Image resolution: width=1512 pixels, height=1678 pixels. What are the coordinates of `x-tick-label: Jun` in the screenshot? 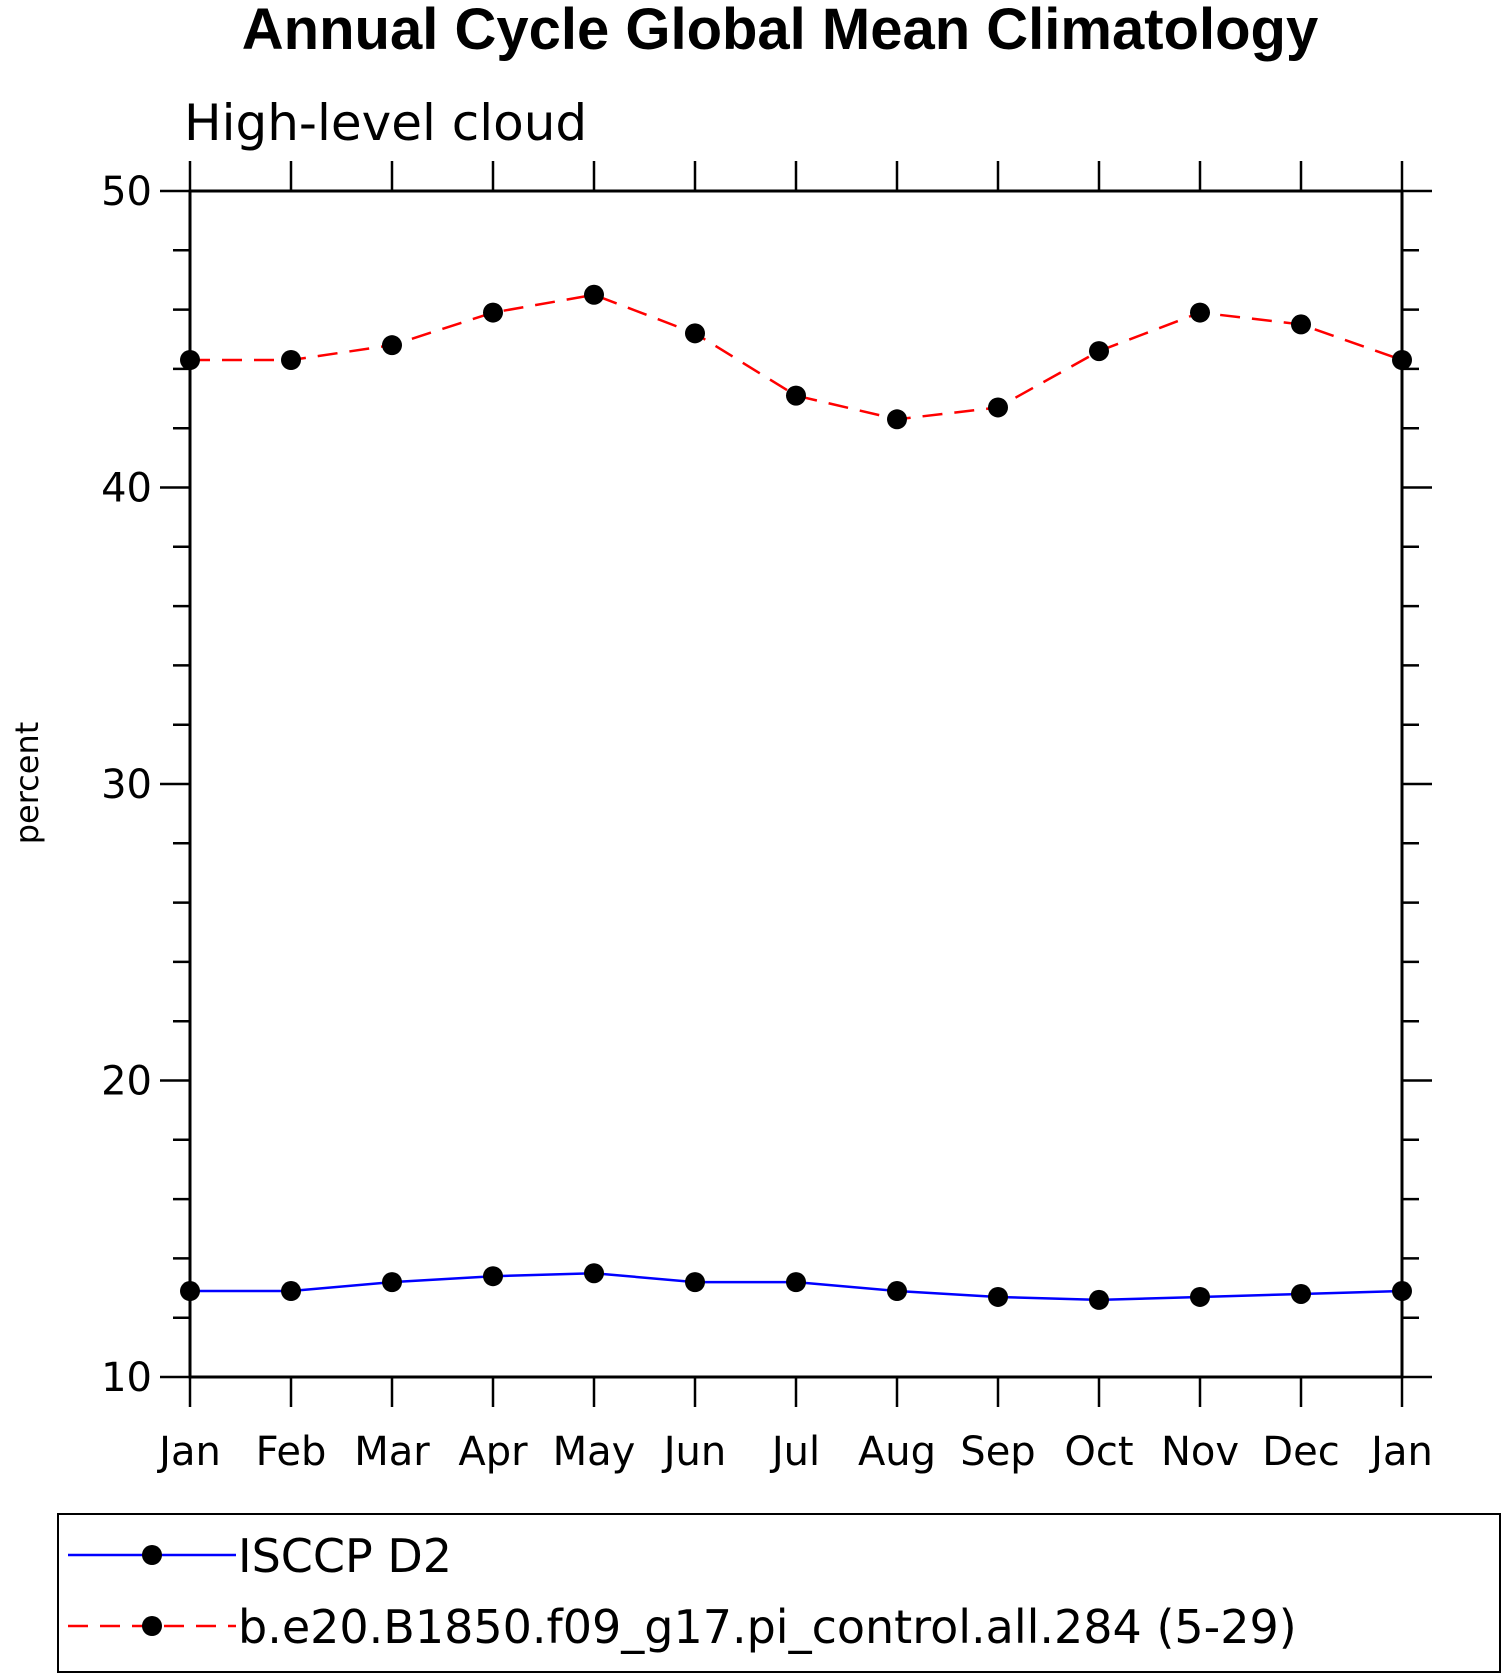 It's located at (694, 1452).